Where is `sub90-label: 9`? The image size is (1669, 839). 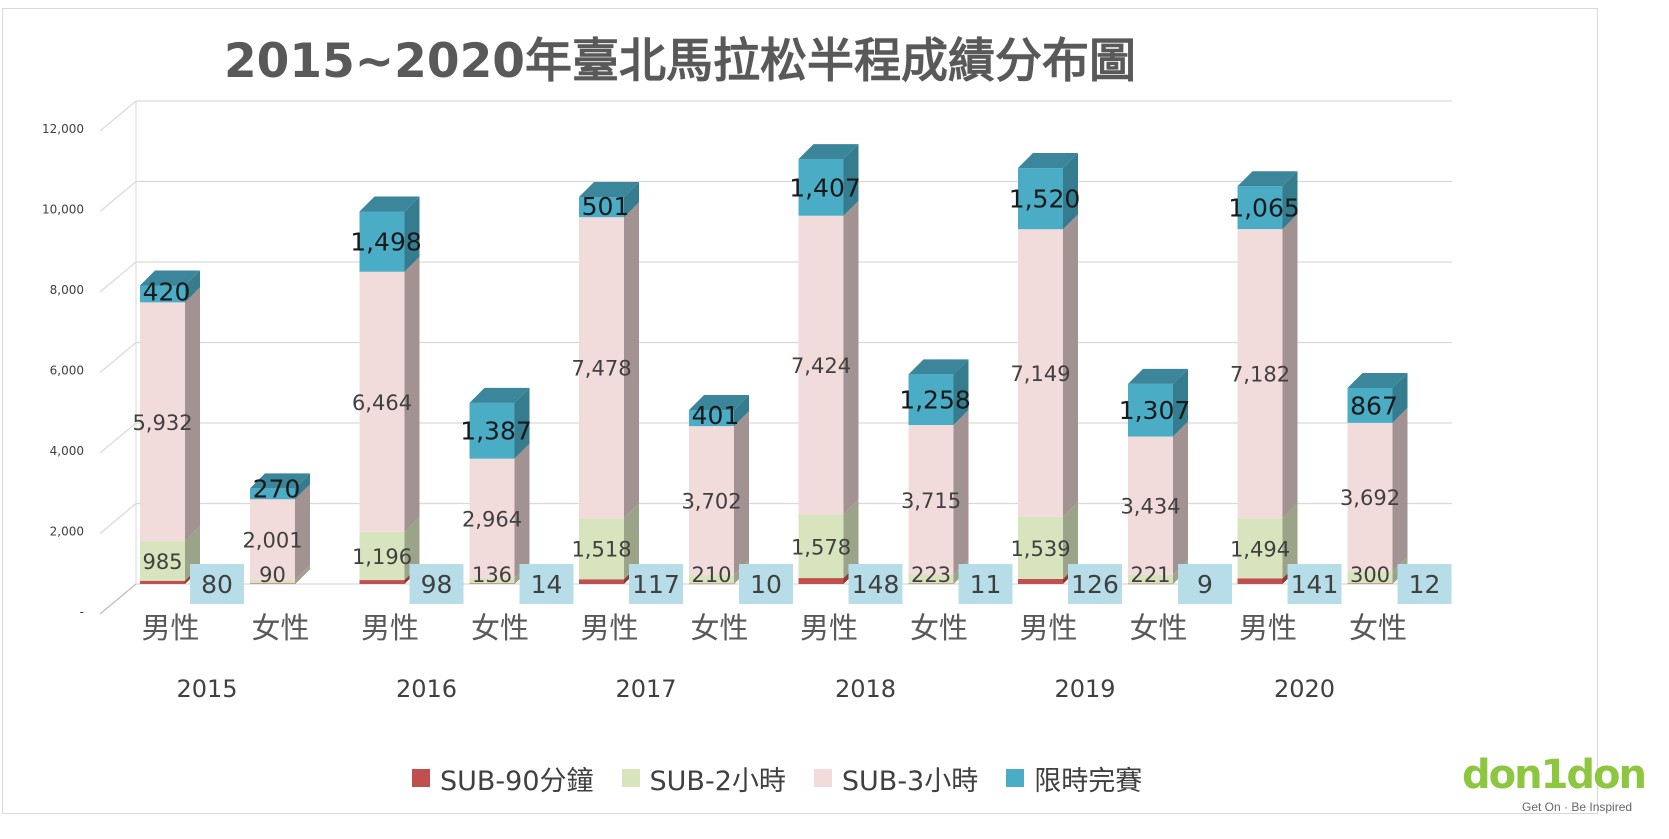 sub90-label: 9 is located at coordinates (1205, 584).